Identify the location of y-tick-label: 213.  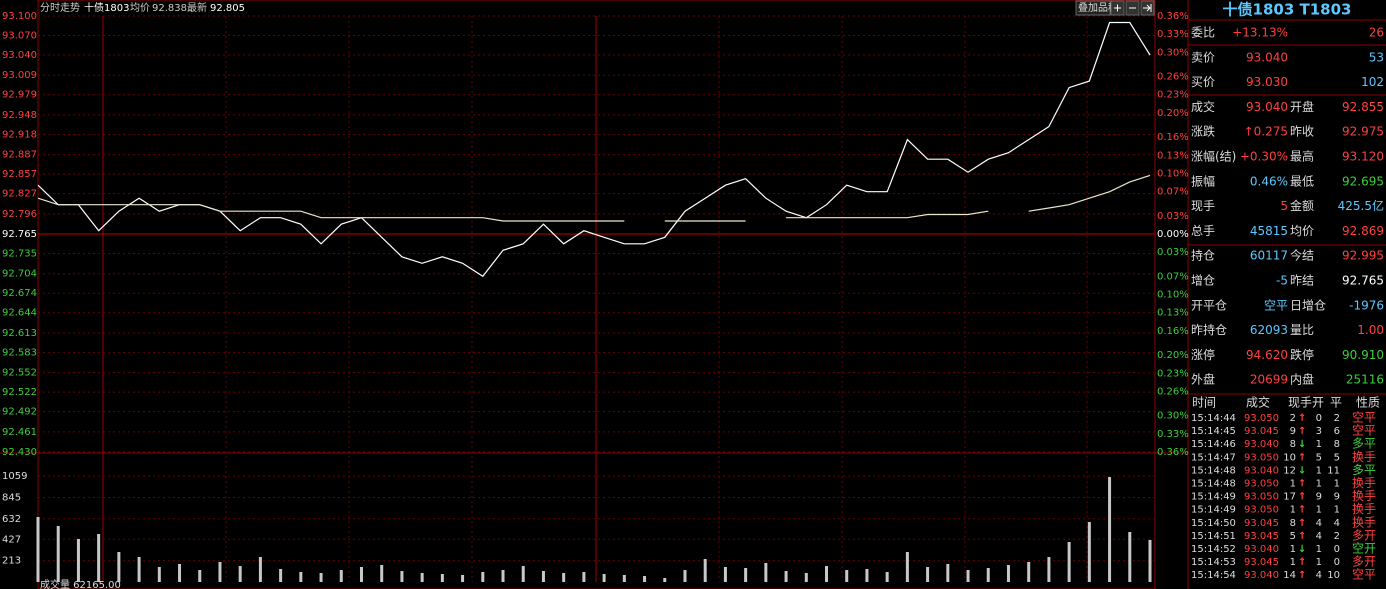
(11, 561).